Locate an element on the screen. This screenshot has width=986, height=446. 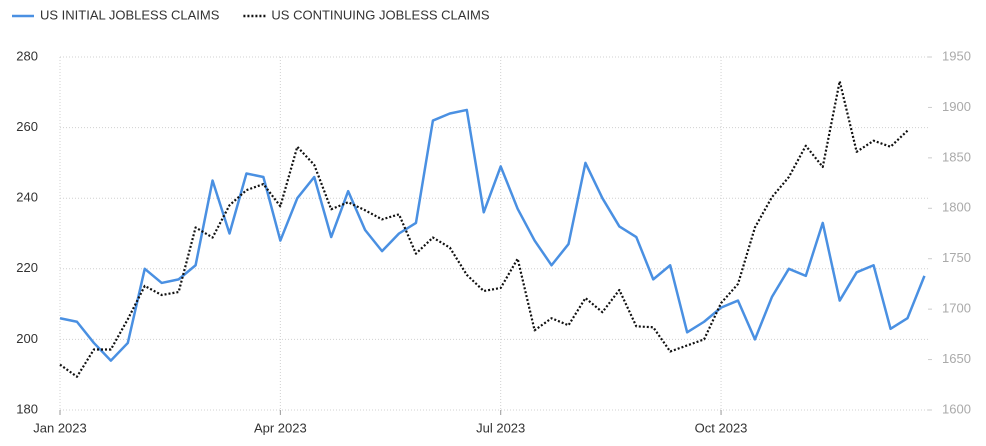
y-tick-label: 200 is located at coordinates (27, 338).